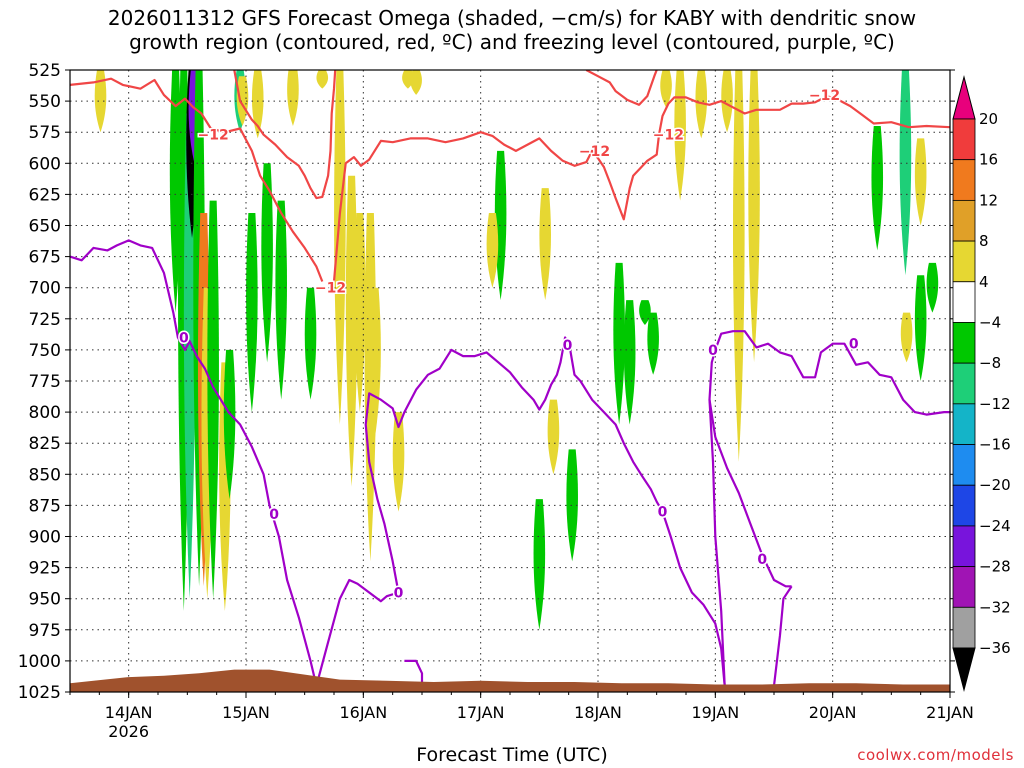  Describe the element at coordinates (964, 97) in the screenshot. I see `colorbar-top-triangle` at that location.